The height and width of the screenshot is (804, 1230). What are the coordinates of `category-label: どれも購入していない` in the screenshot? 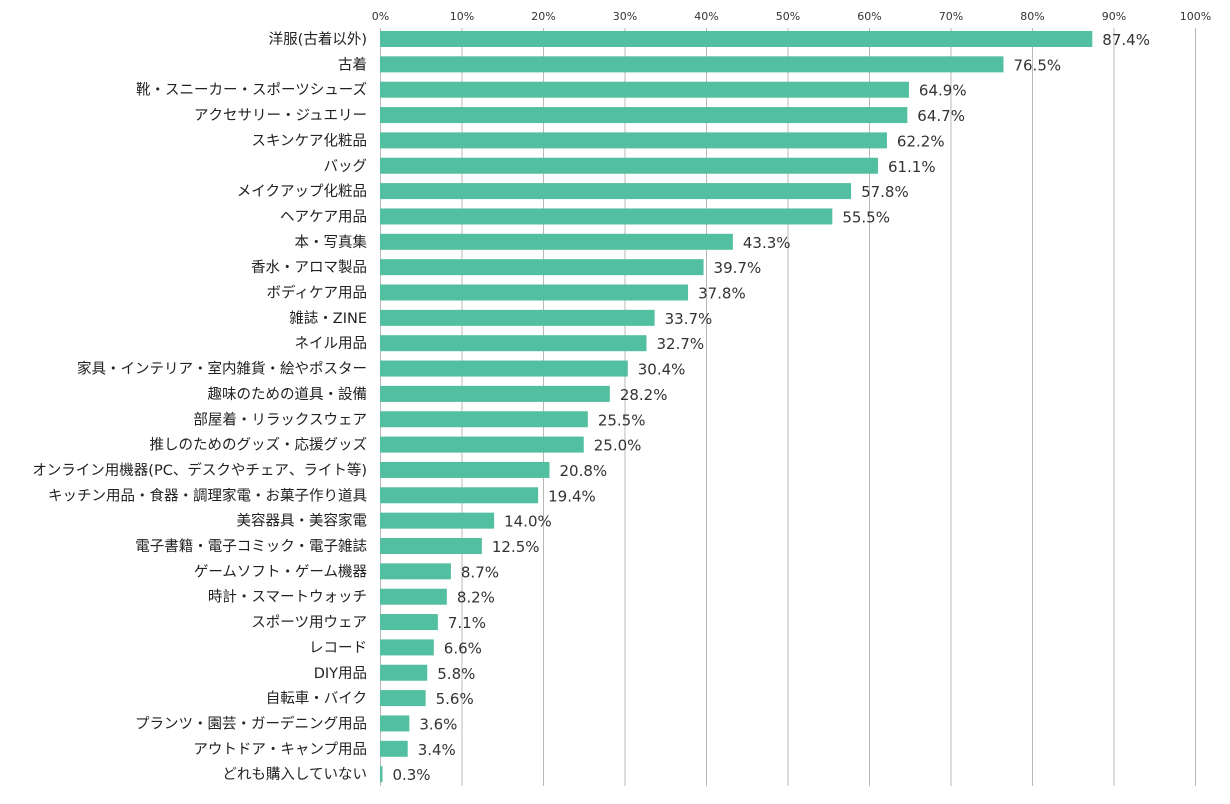 It's located at (294, 774).